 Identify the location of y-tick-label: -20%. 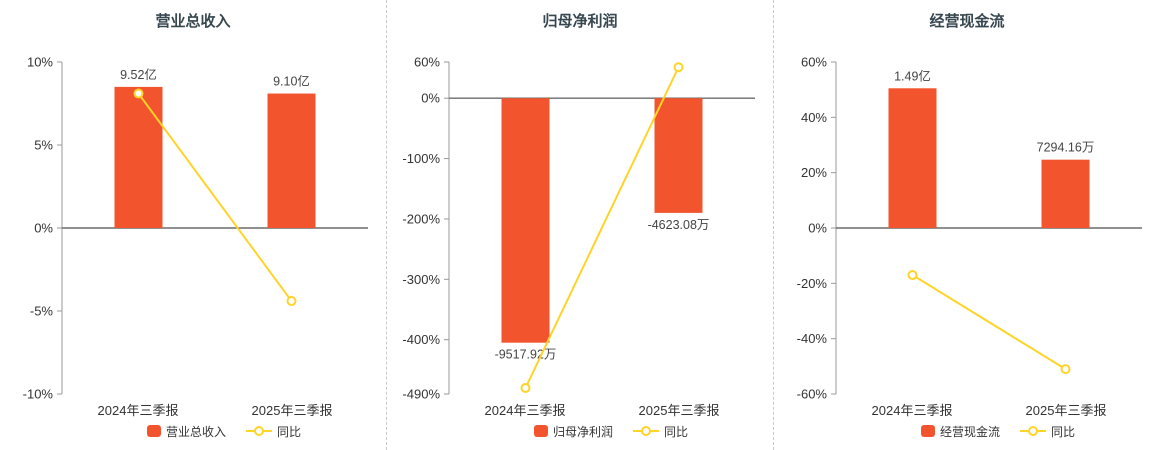
(812, 283).